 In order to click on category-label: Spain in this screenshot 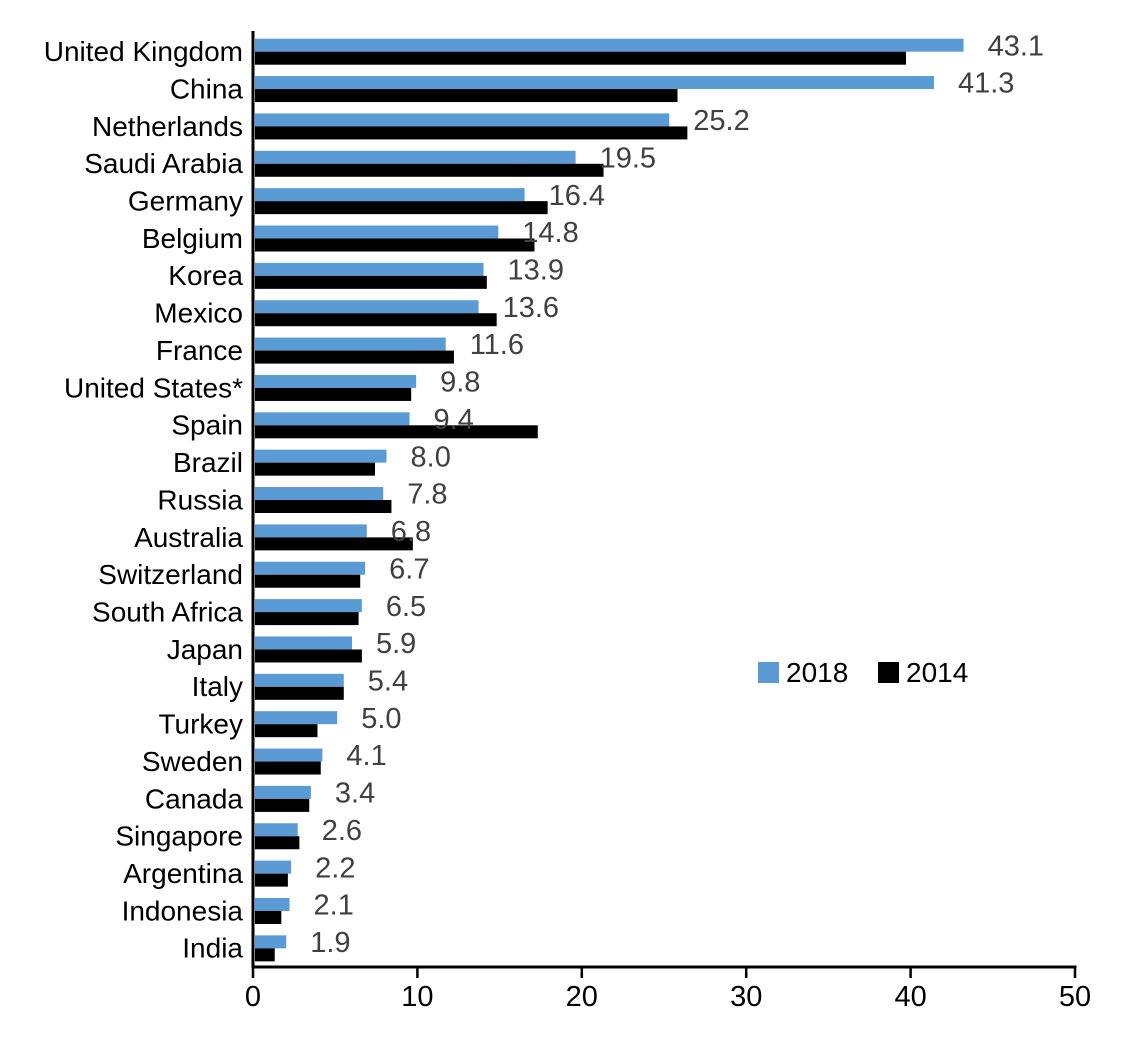, I will do `click(207, 425)`.